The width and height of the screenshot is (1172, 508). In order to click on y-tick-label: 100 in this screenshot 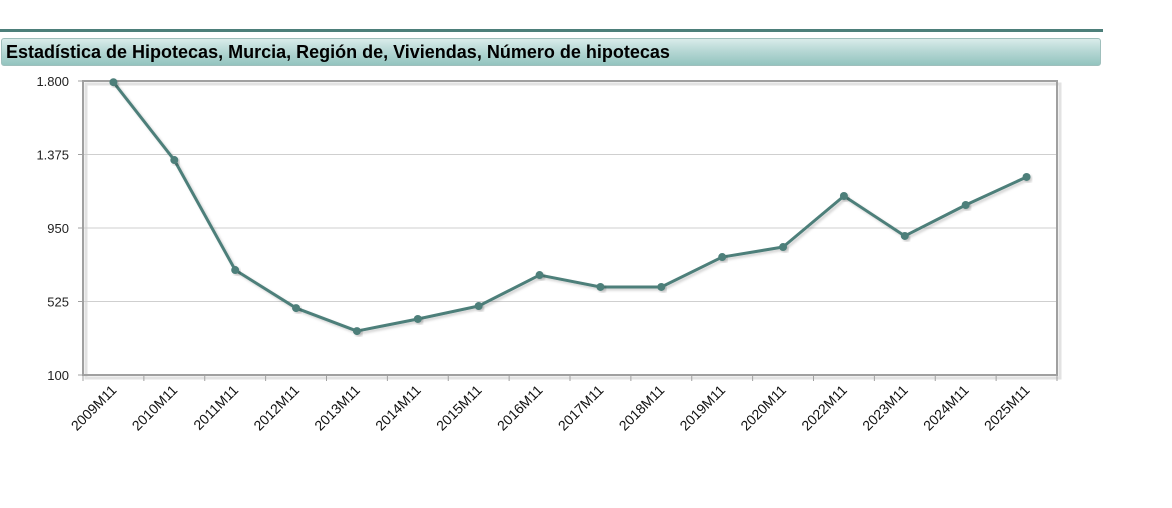, I will do `click(58, 375)`.